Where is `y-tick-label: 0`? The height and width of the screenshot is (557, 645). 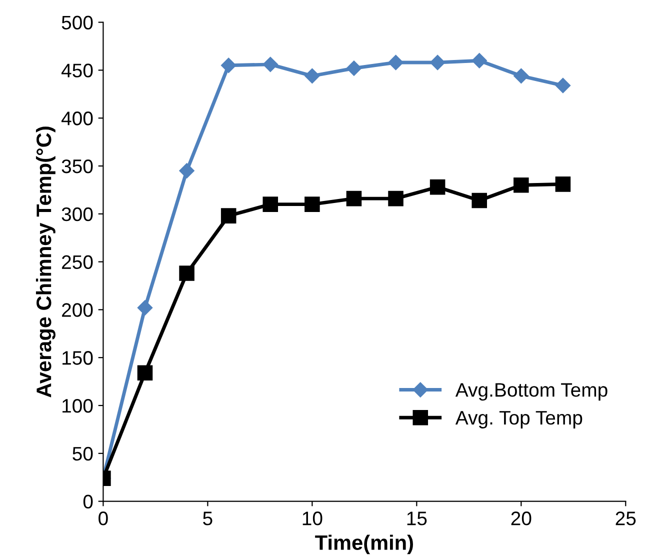
y-tick-label: 0 is located at coordinates (88, 501).